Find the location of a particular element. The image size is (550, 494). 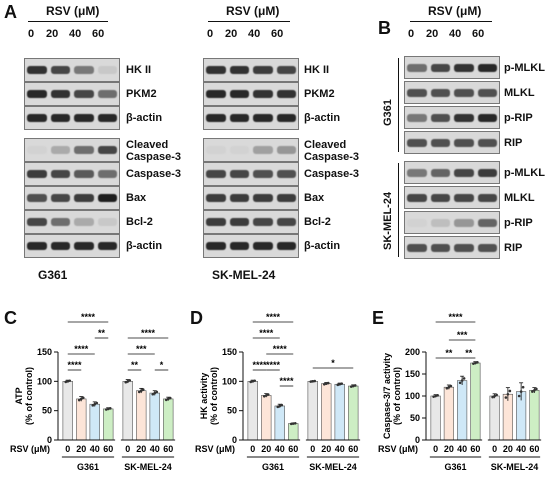

dose-label: 40 is located at coordinates (75, 34).